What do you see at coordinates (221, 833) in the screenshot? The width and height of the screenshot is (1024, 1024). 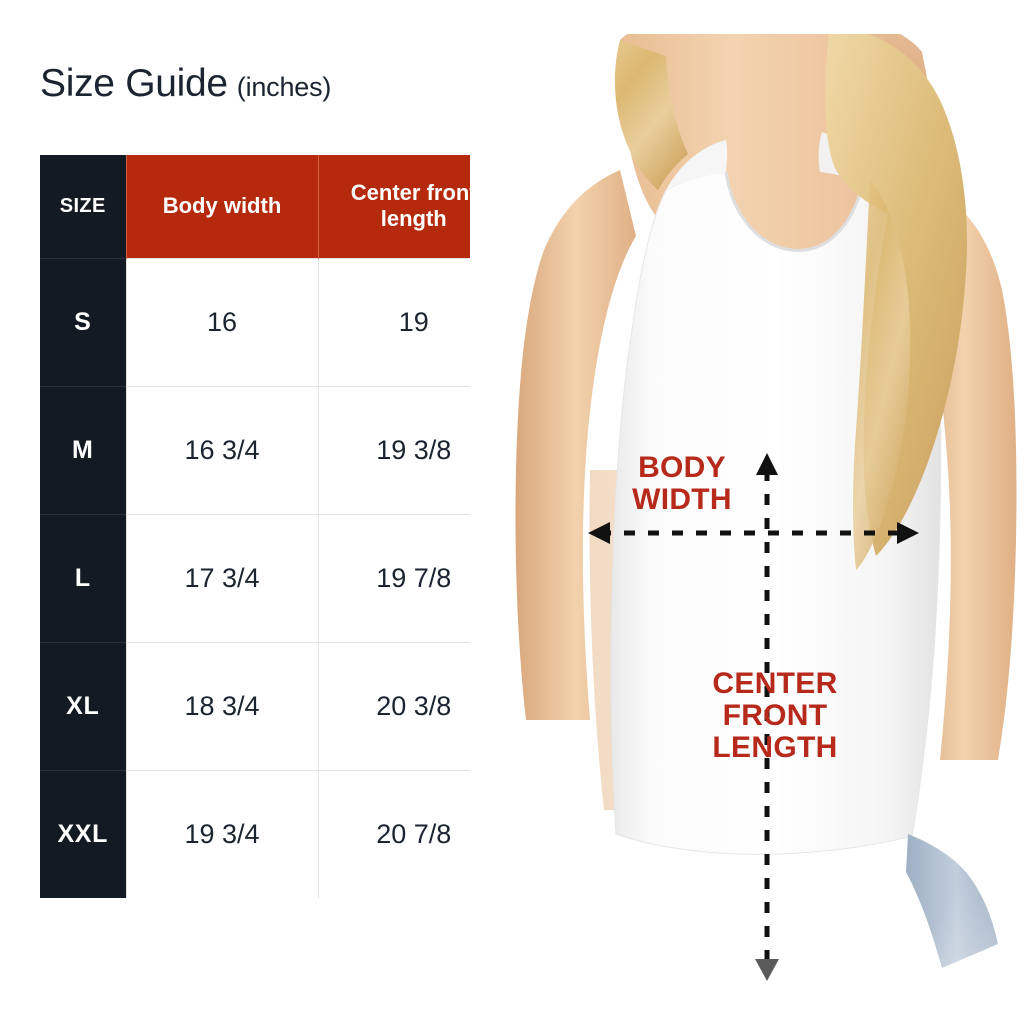 I see `cell-body-width: 19 3/4` at bounding box center [221, 833].